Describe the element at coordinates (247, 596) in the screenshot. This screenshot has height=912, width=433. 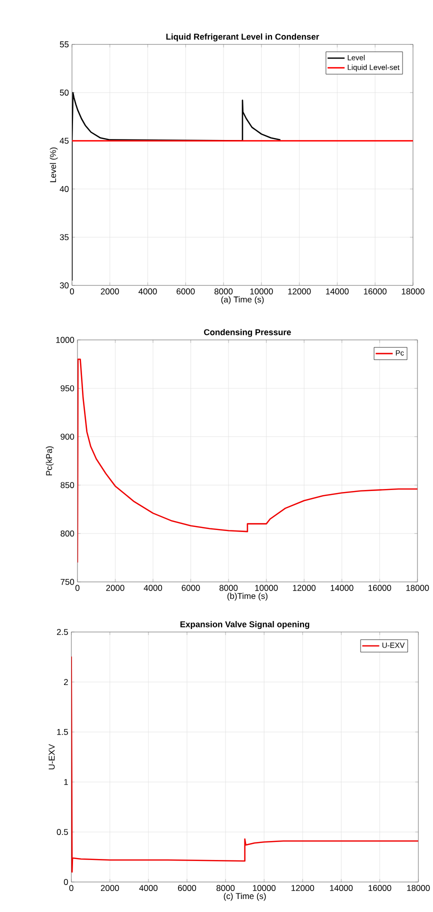
I see `x-axis-title: (b)Time (s)` at that location.